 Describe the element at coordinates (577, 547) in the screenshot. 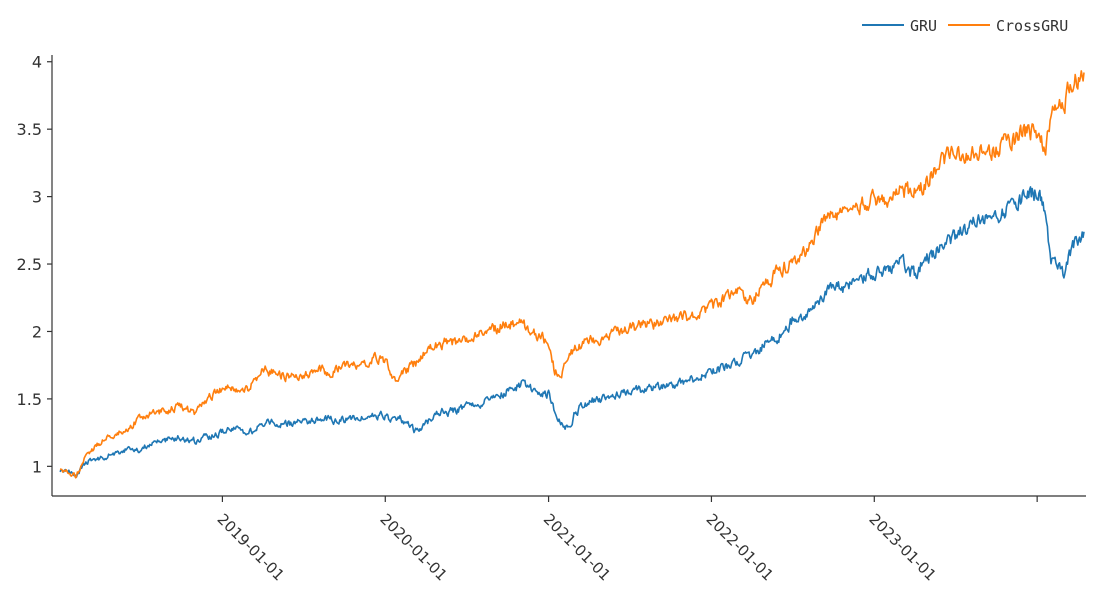

I see `x-tick-label: 2021-01-01` at that location.